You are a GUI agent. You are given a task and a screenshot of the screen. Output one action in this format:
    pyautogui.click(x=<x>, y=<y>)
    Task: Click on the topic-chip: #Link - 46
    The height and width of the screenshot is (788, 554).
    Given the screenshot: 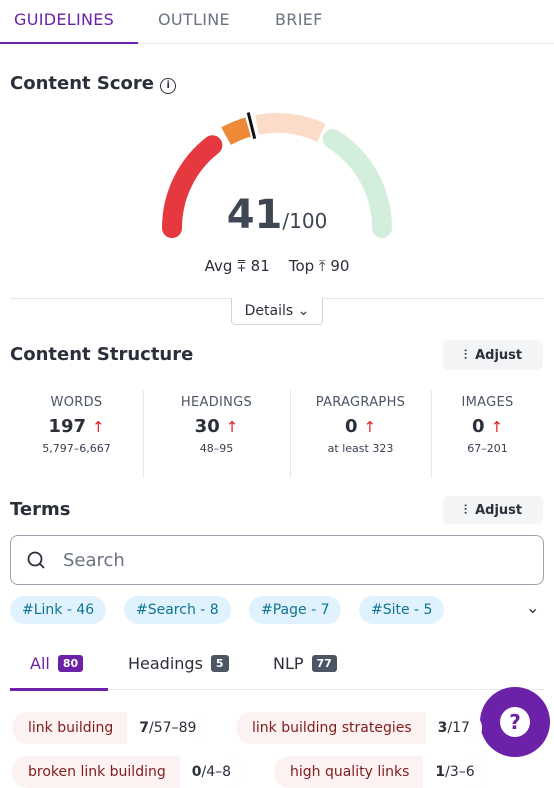 What is the action you would take?
    pyautogui.click(x=58, y=610)
    